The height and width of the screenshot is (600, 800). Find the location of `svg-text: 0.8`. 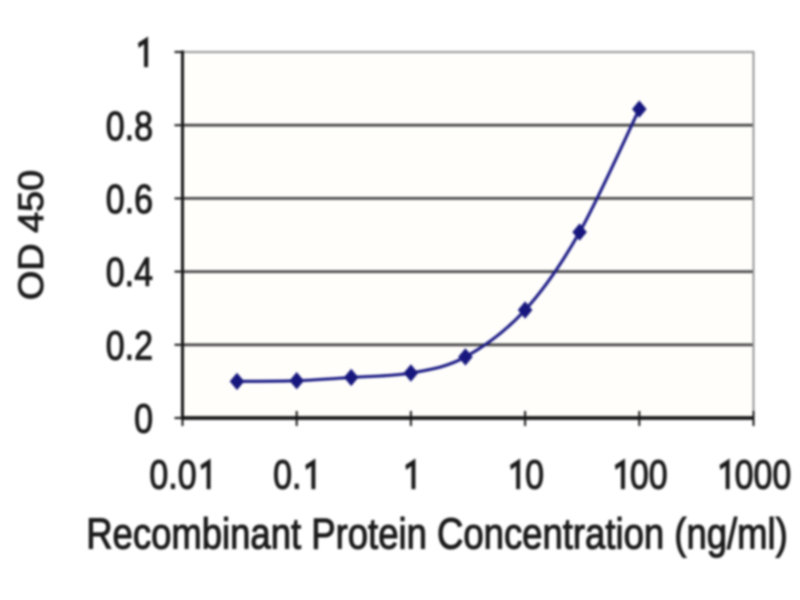

svg-text: 0.8 is located at coordinates (129, 126).